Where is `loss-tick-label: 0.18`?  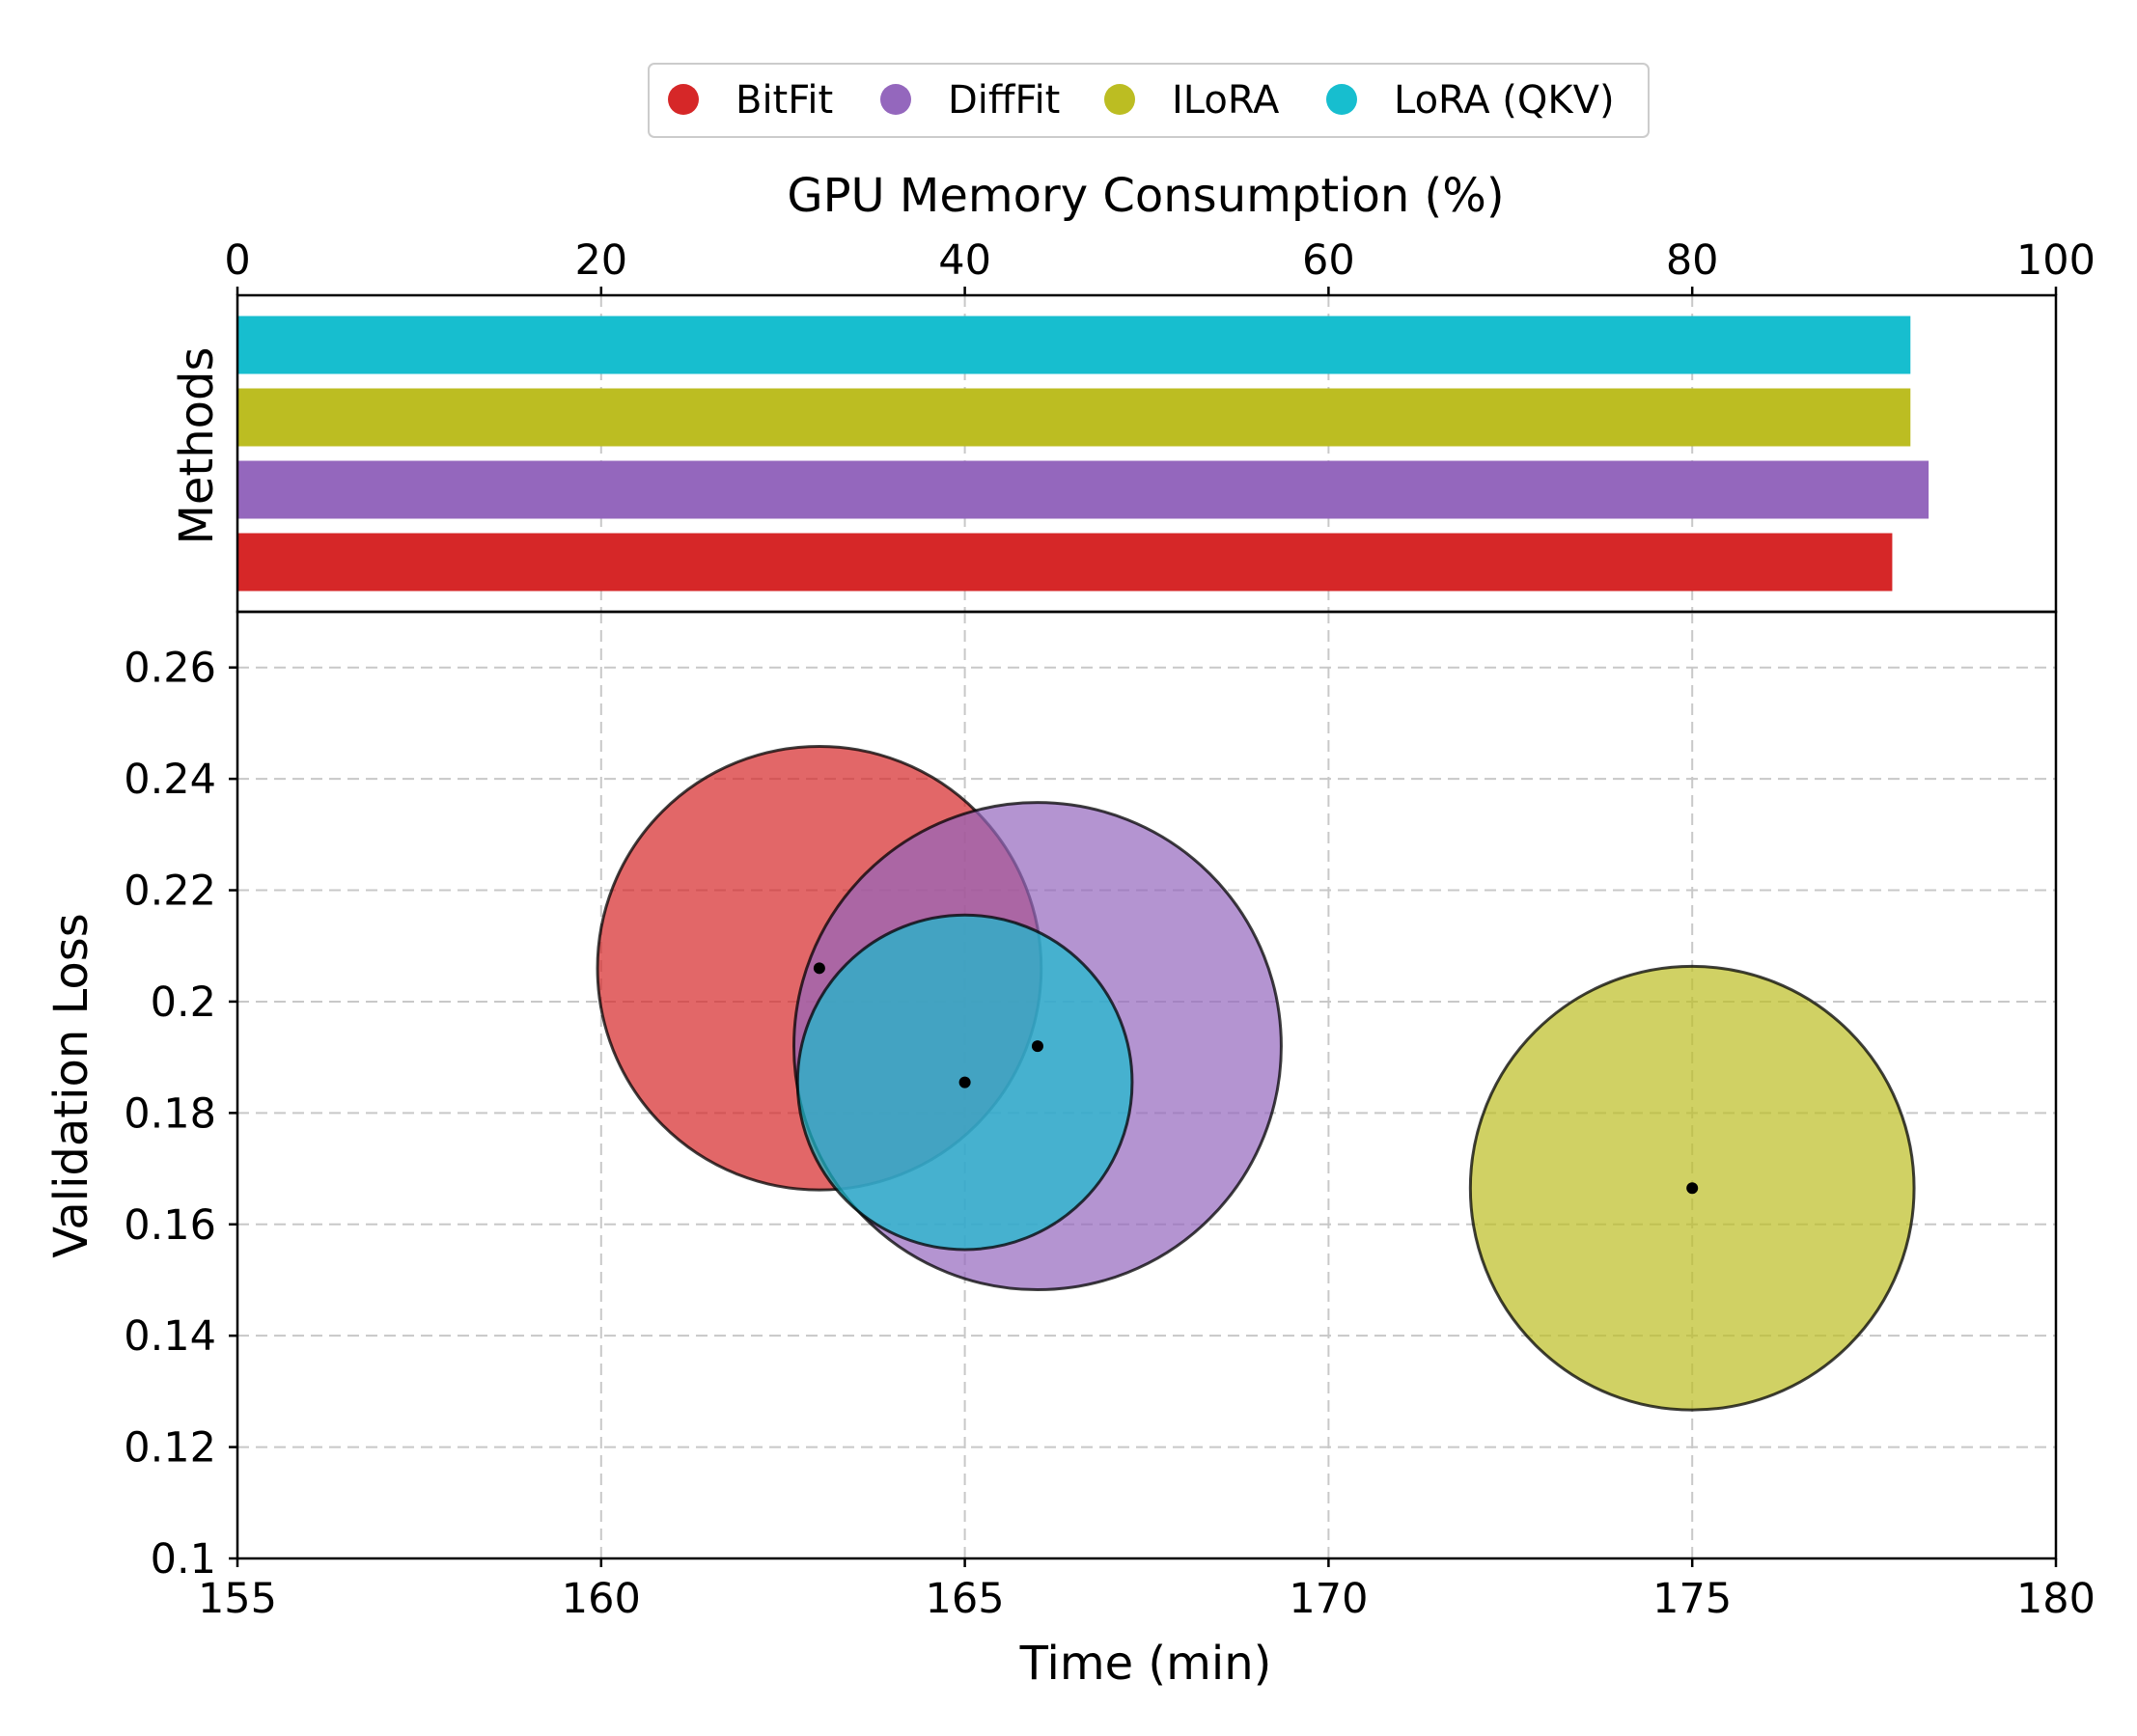 loss-tick-label: 0.18 is located at coordinates (170, 1114).